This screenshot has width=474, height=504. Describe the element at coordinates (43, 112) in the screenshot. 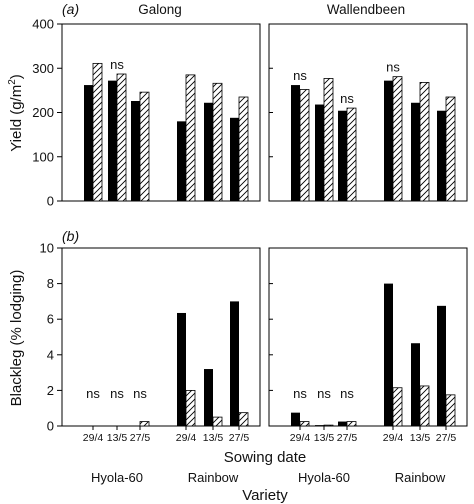

I see `ytick-label: 200` at that location.